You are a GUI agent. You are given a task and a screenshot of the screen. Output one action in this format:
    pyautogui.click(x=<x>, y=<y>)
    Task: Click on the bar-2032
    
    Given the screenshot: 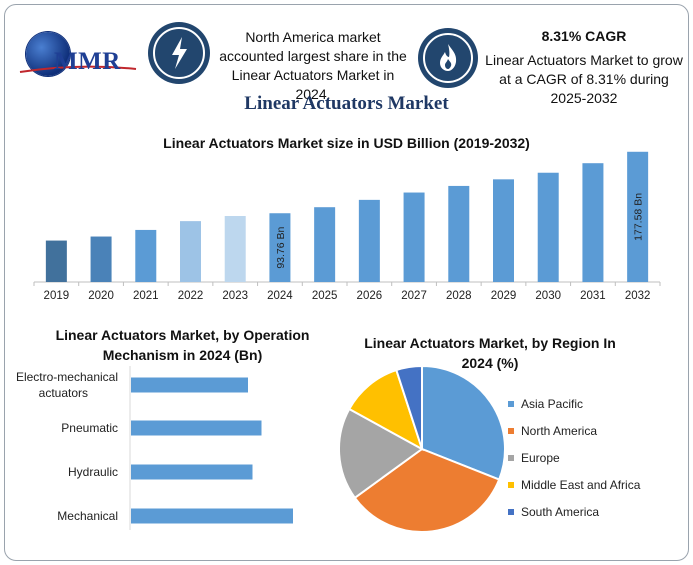 What is the action you would take?
    pyautogui.click(x=638, y=216)
    